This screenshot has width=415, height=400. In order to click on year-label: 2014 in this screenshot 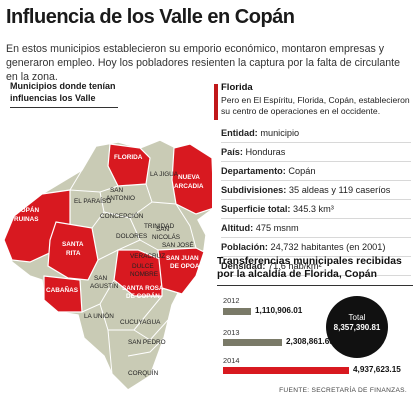, I will do `click(231, 360)`.